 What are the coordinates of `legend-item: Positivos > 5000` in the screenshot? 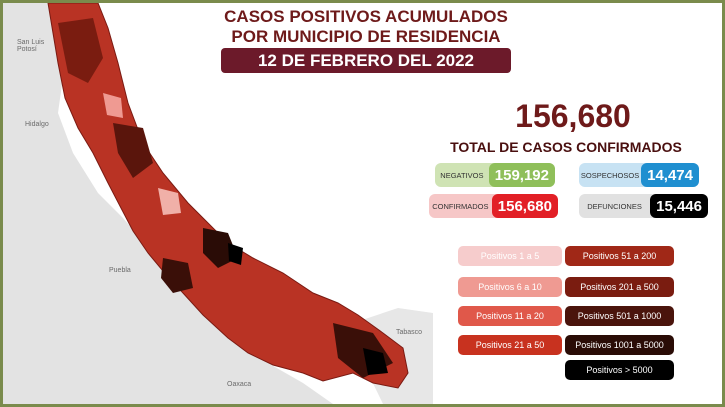 It's located at (619, 370).